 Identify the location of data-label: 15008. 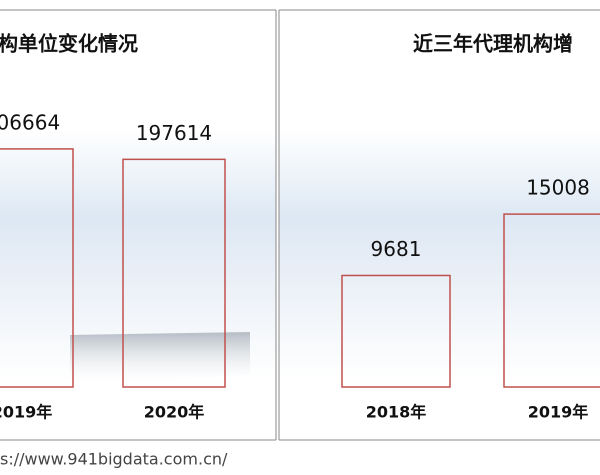
(558, 188).